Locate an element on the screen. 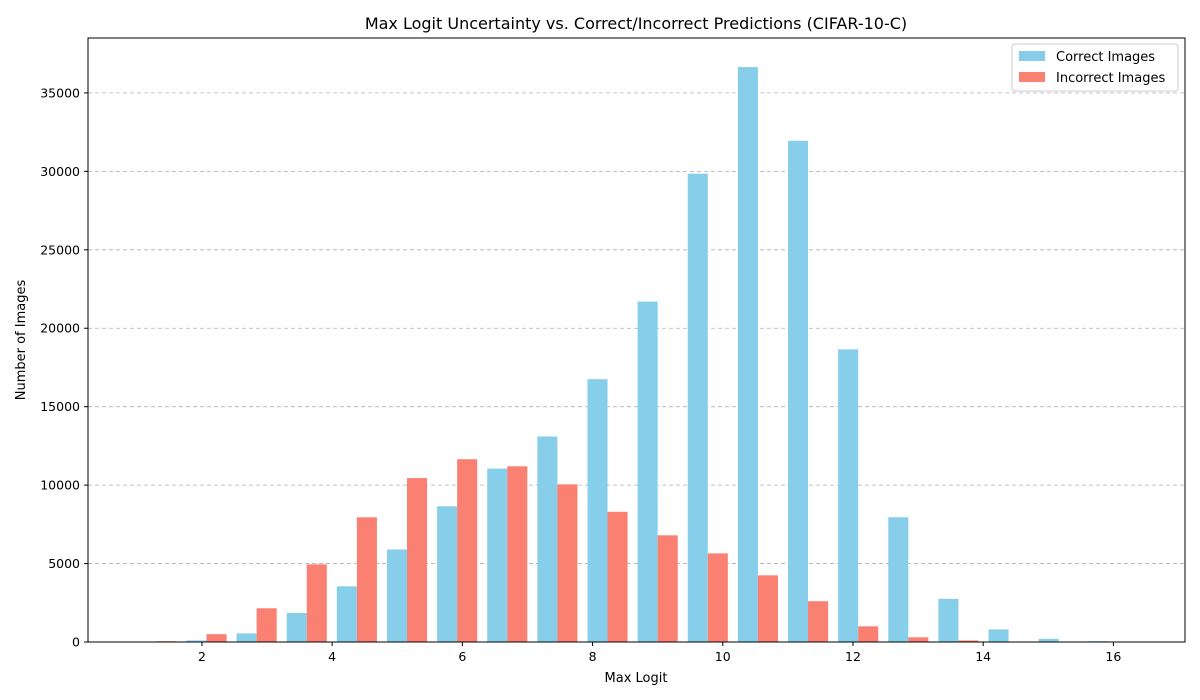 The image size is (1200, 700). legend-box is located at coordinates (1095, 67).